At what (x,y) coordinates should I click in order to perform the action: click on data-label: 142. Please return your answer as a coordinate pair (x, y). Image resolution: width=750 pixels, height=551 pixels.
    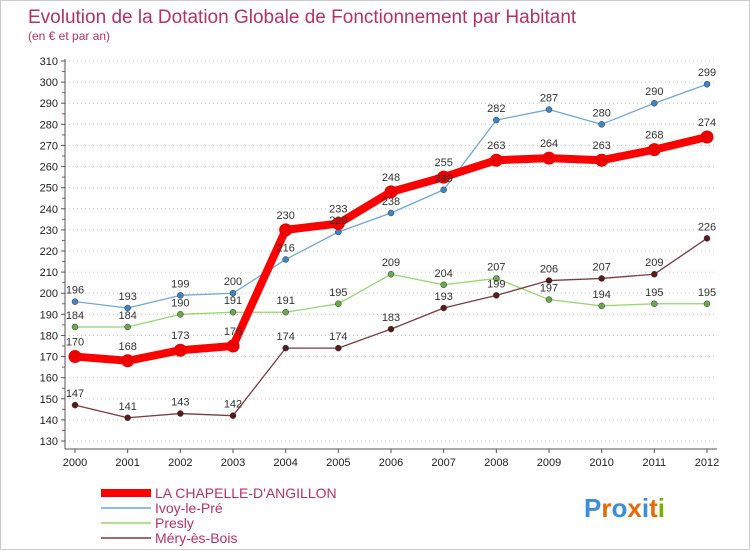
    Looking at the image, I should click on (233, 405).